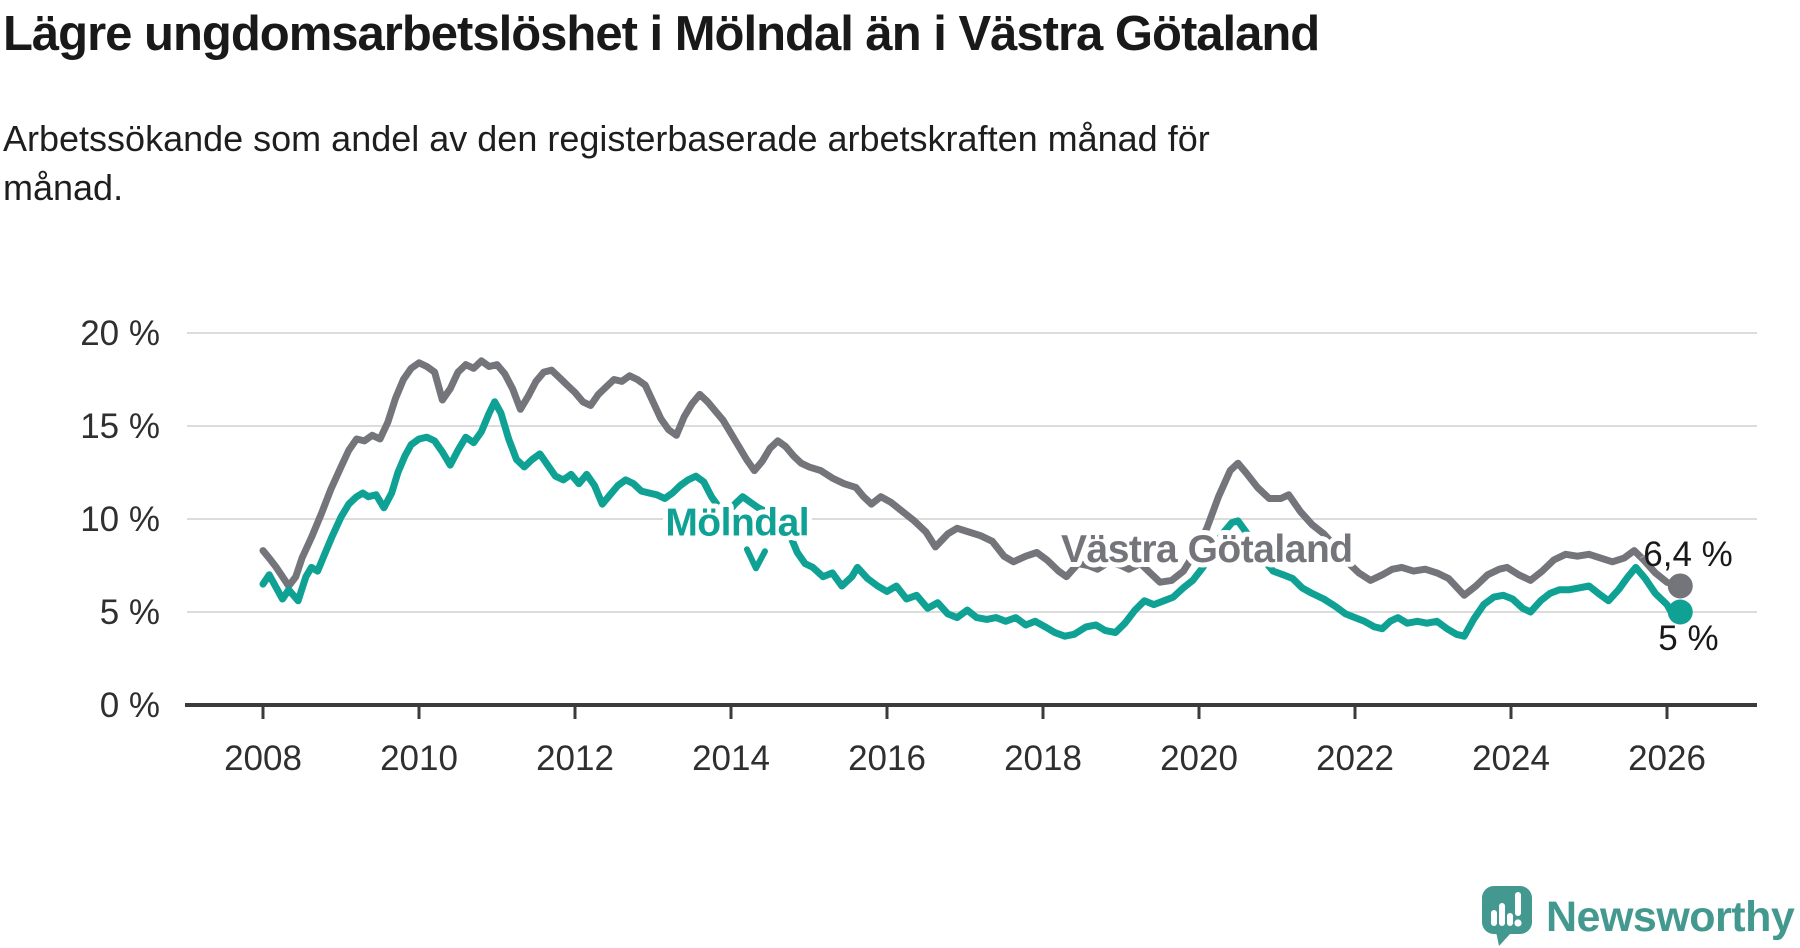 Image resolution: width=1800 pixels, height=948 pixels. Describe the element at coordinates (1688, 638) in the screenshot. I see `end-label-molndal: 5 %` at that location.